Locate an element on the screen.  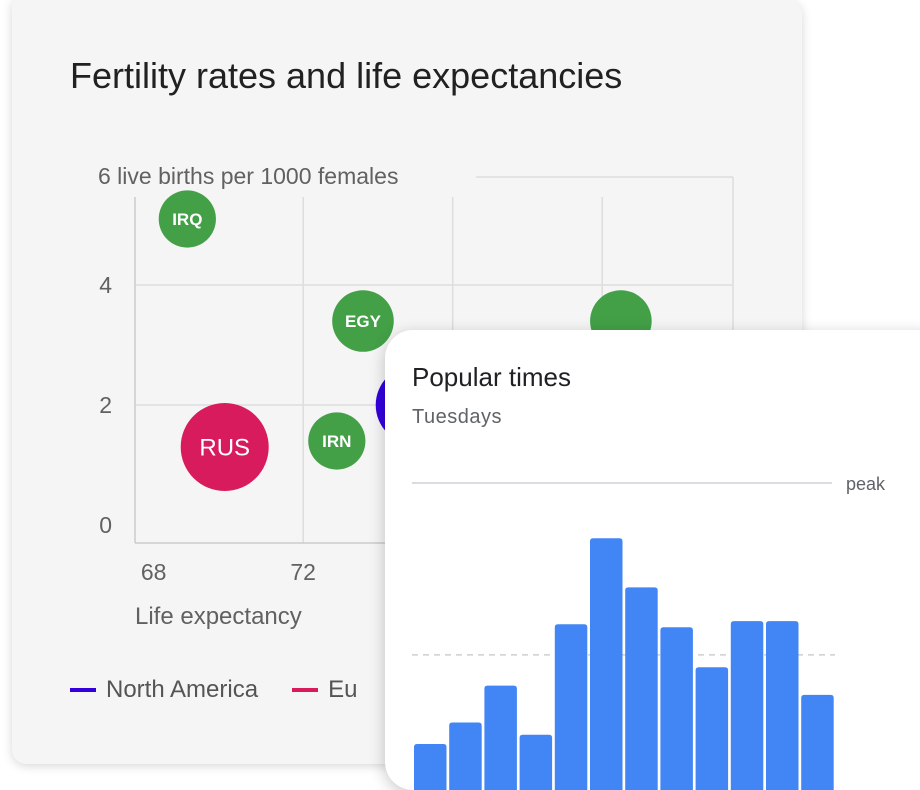
chart-legend: North America Eu is located at coordinates (230, 690).